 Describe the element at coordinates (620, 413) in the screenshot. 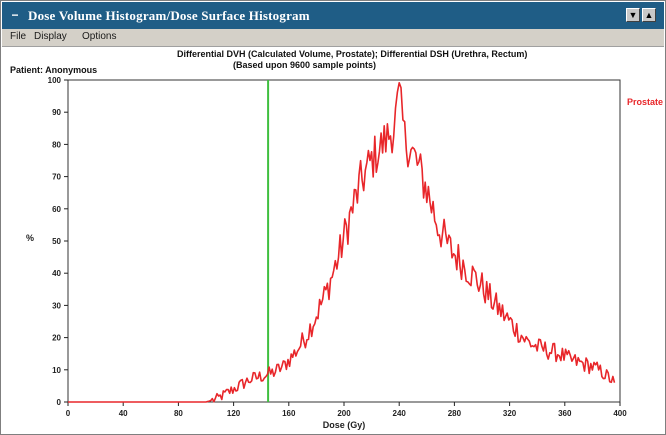

I see `x-tick-label: 400` at that location.